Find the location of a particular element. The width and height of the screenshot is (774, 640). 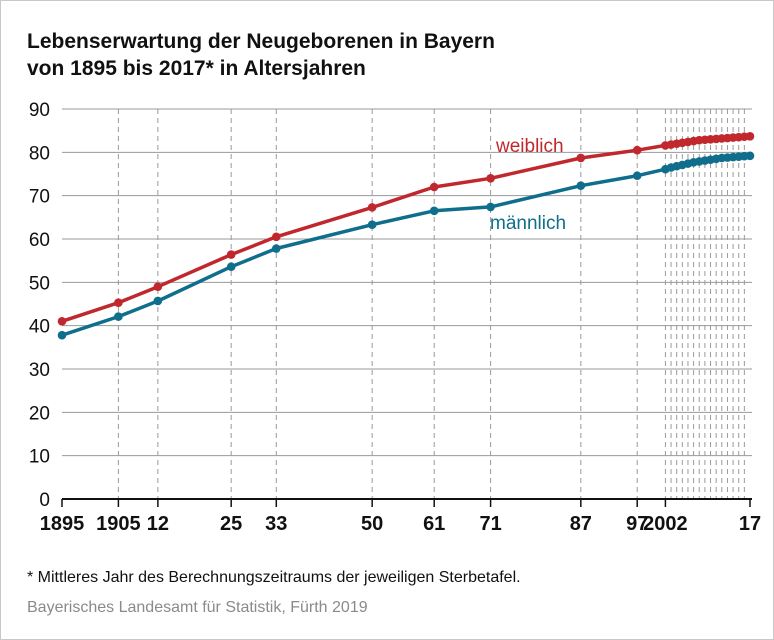

y-tick-label: 40 is located at coordinates (39, 327).